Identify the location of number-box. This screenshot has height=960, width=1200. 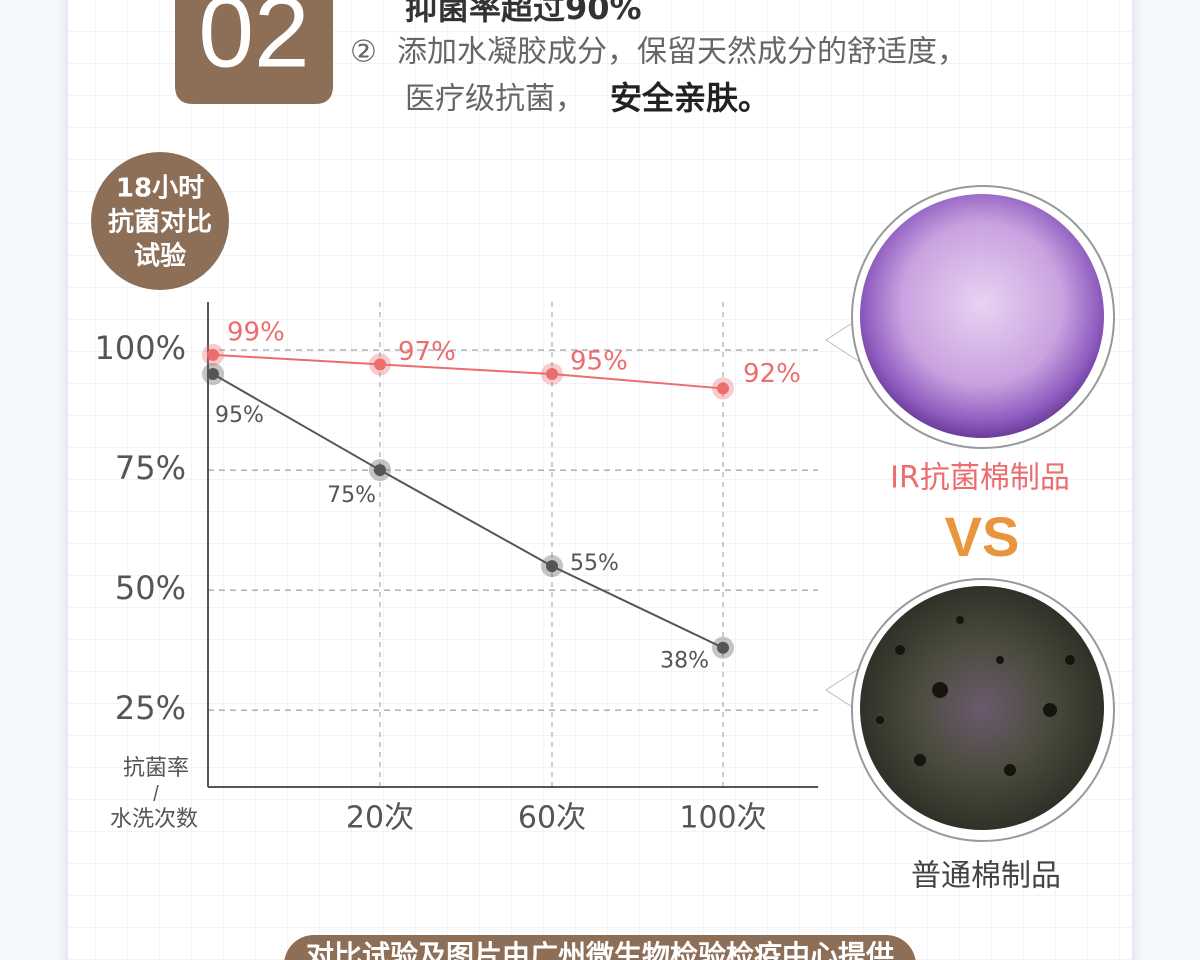
(254, 52).